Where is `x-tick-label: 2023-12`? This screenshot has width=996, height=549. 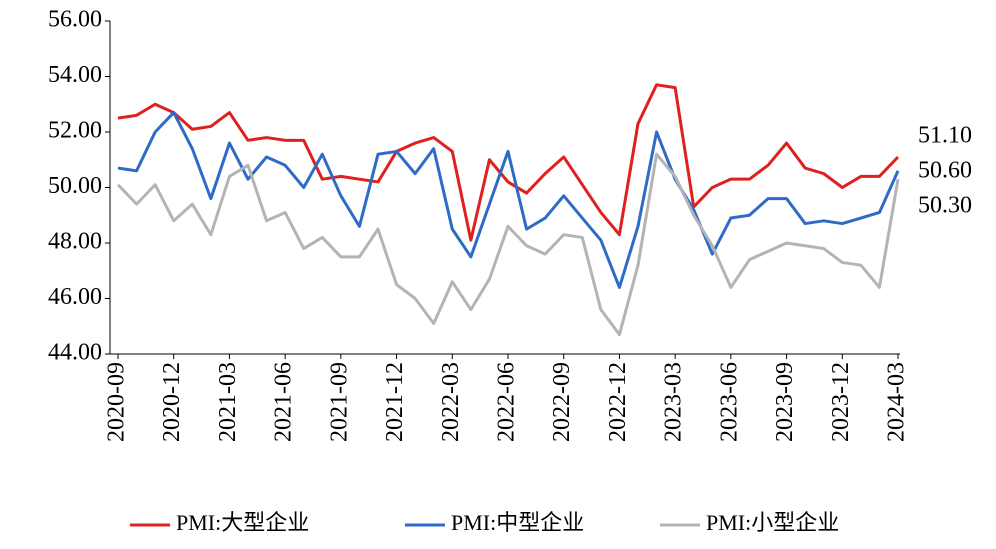 x-tick-label: 2023-12 is located at coordinates (841, 402).